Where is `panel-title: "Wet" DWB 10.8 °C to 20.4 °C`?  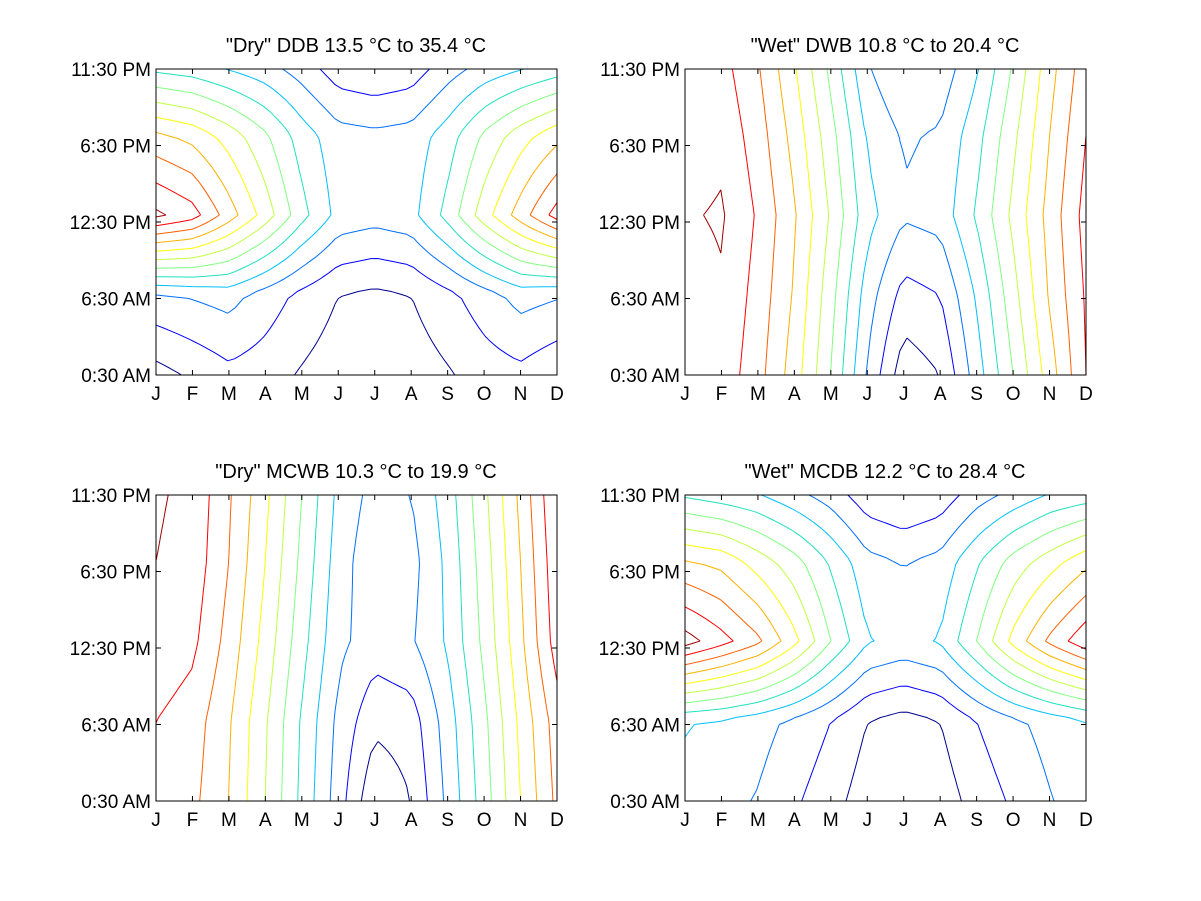
panel-title: "Wet" DWB 10.8 °C to 20.4 °C is located at coordinates (885, 46).